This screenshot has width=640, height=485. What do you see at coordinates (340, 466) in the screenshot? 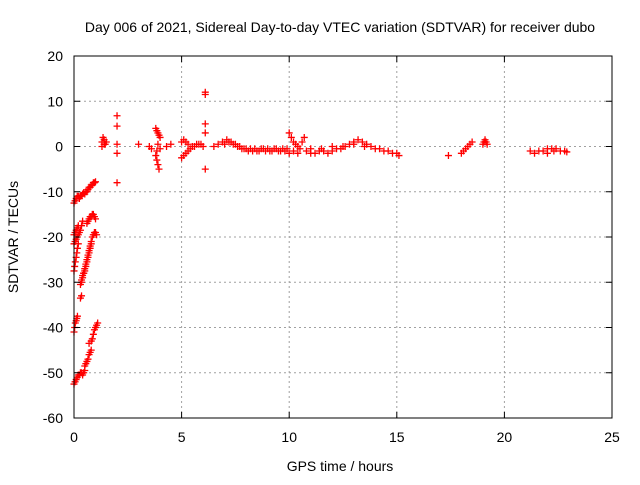
I see `x-axis-label: GPS time / hours` at bounding box center [340, 466].